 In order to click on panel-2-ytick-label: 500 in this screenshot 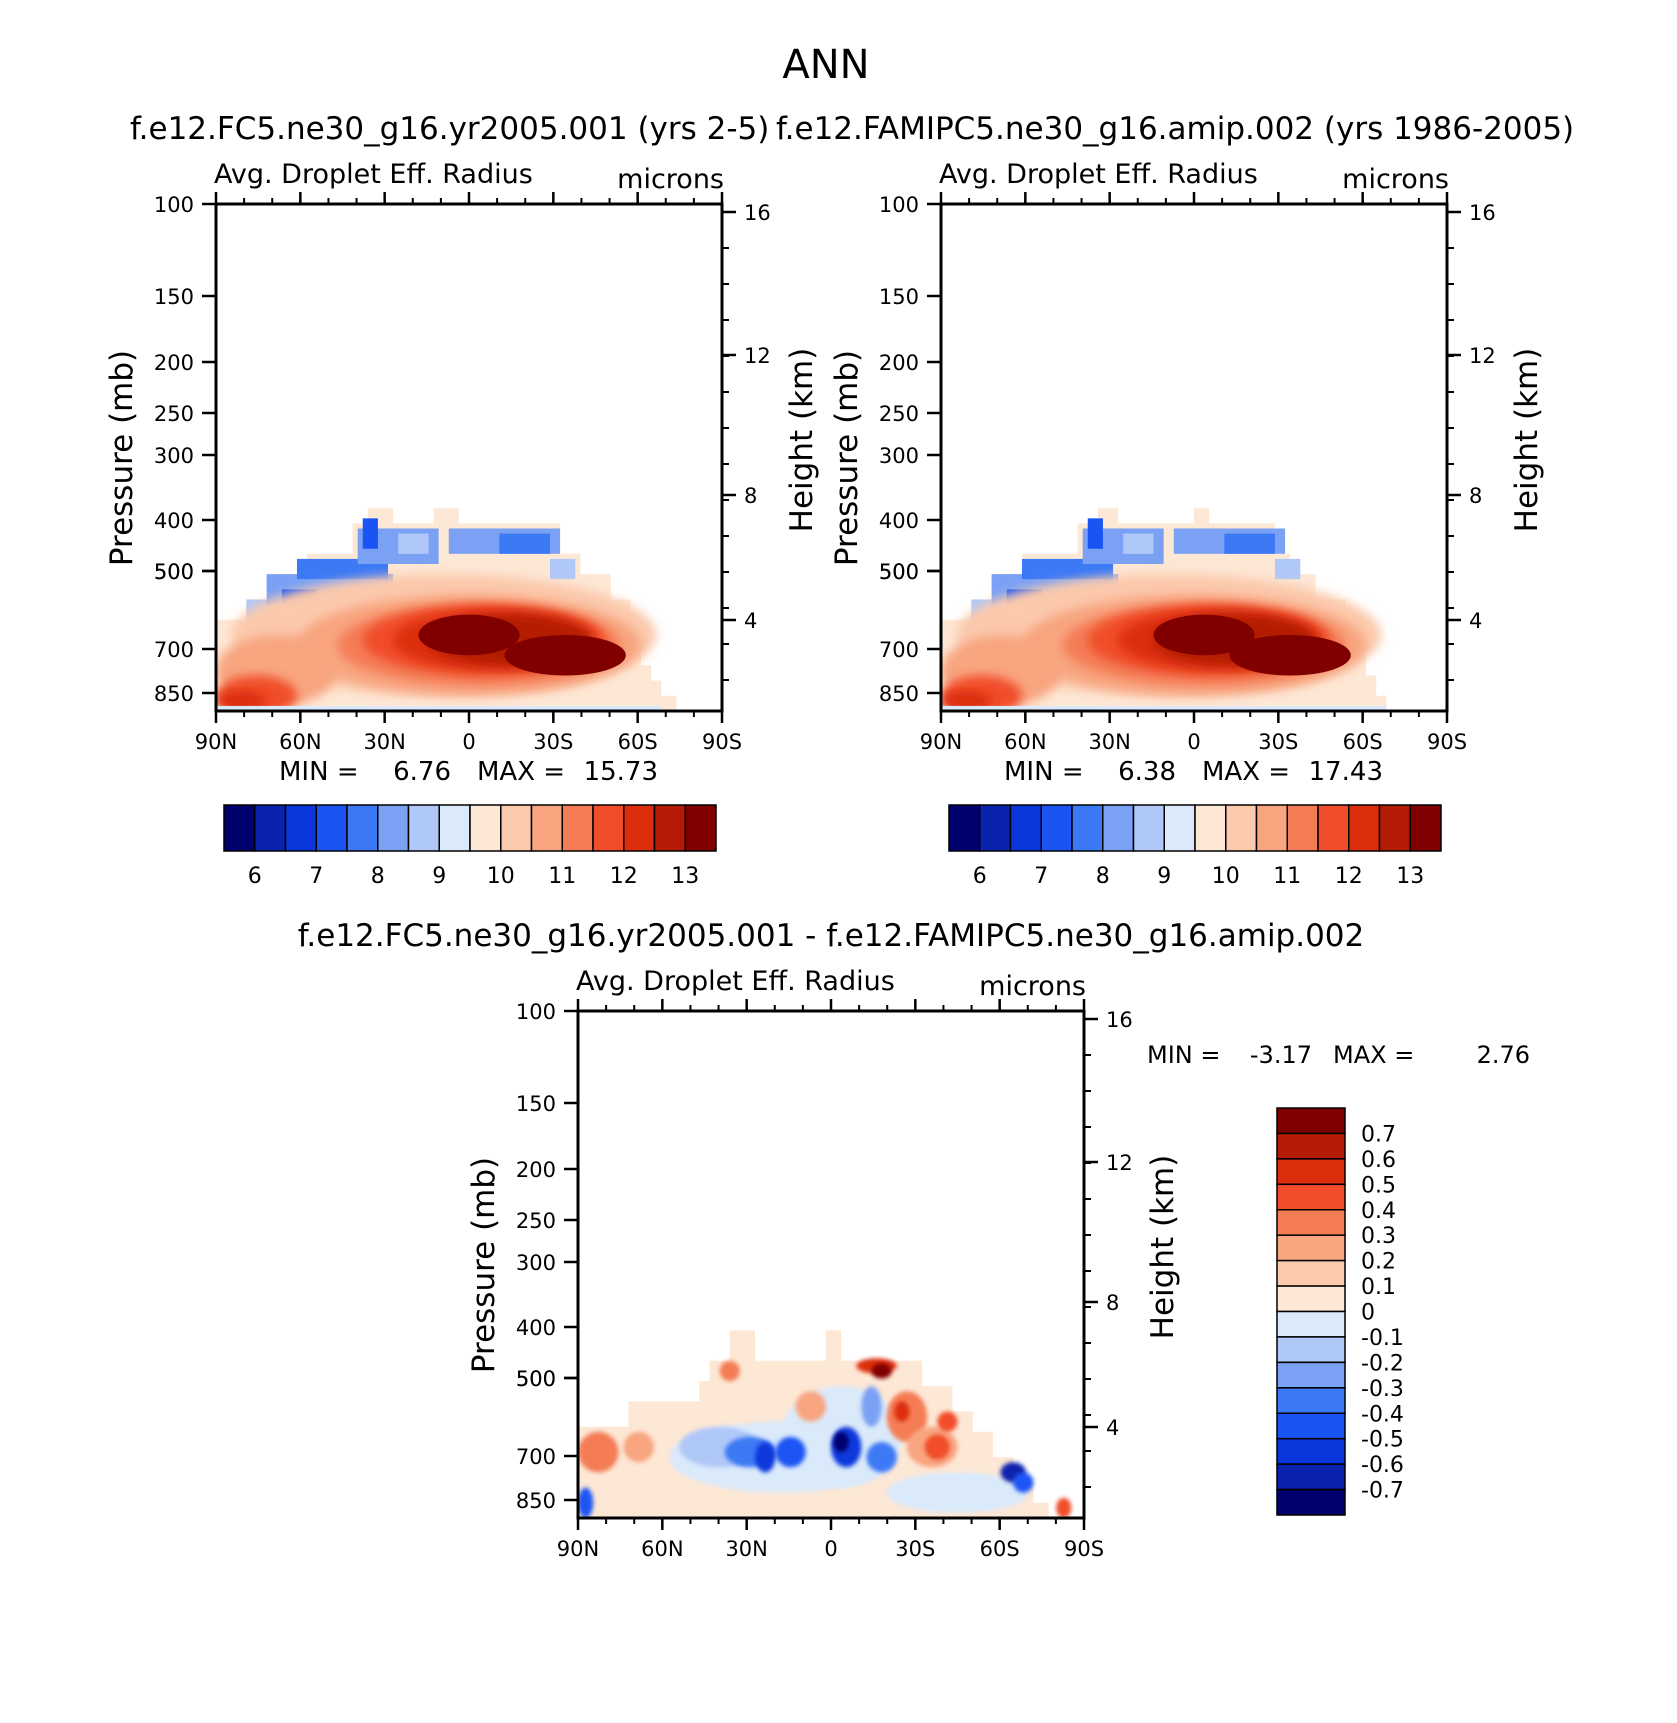, I will do `click(899, 572)`.